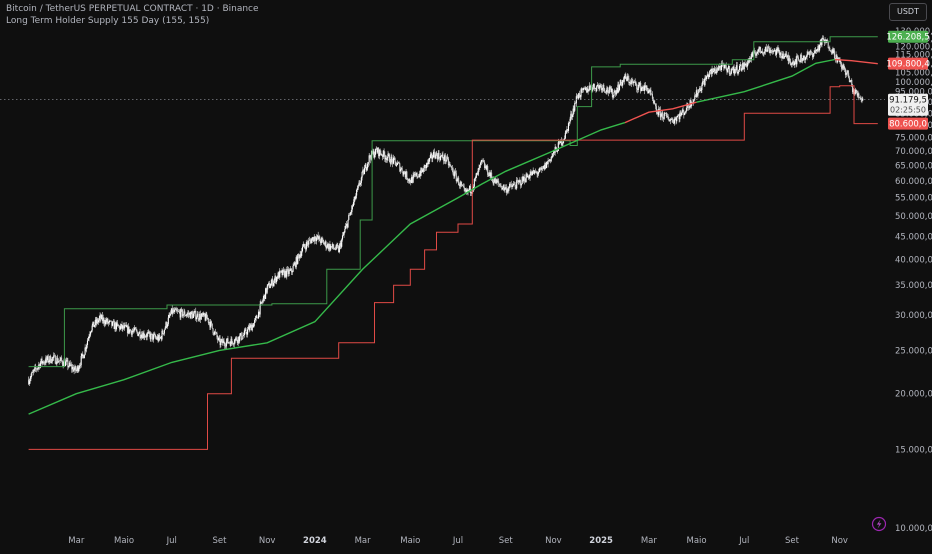 The width and height of the screenshot is (932, 554). Describe the element at coordinates (879, 524) in the screenshot. I see `lightning-icon` at that location.